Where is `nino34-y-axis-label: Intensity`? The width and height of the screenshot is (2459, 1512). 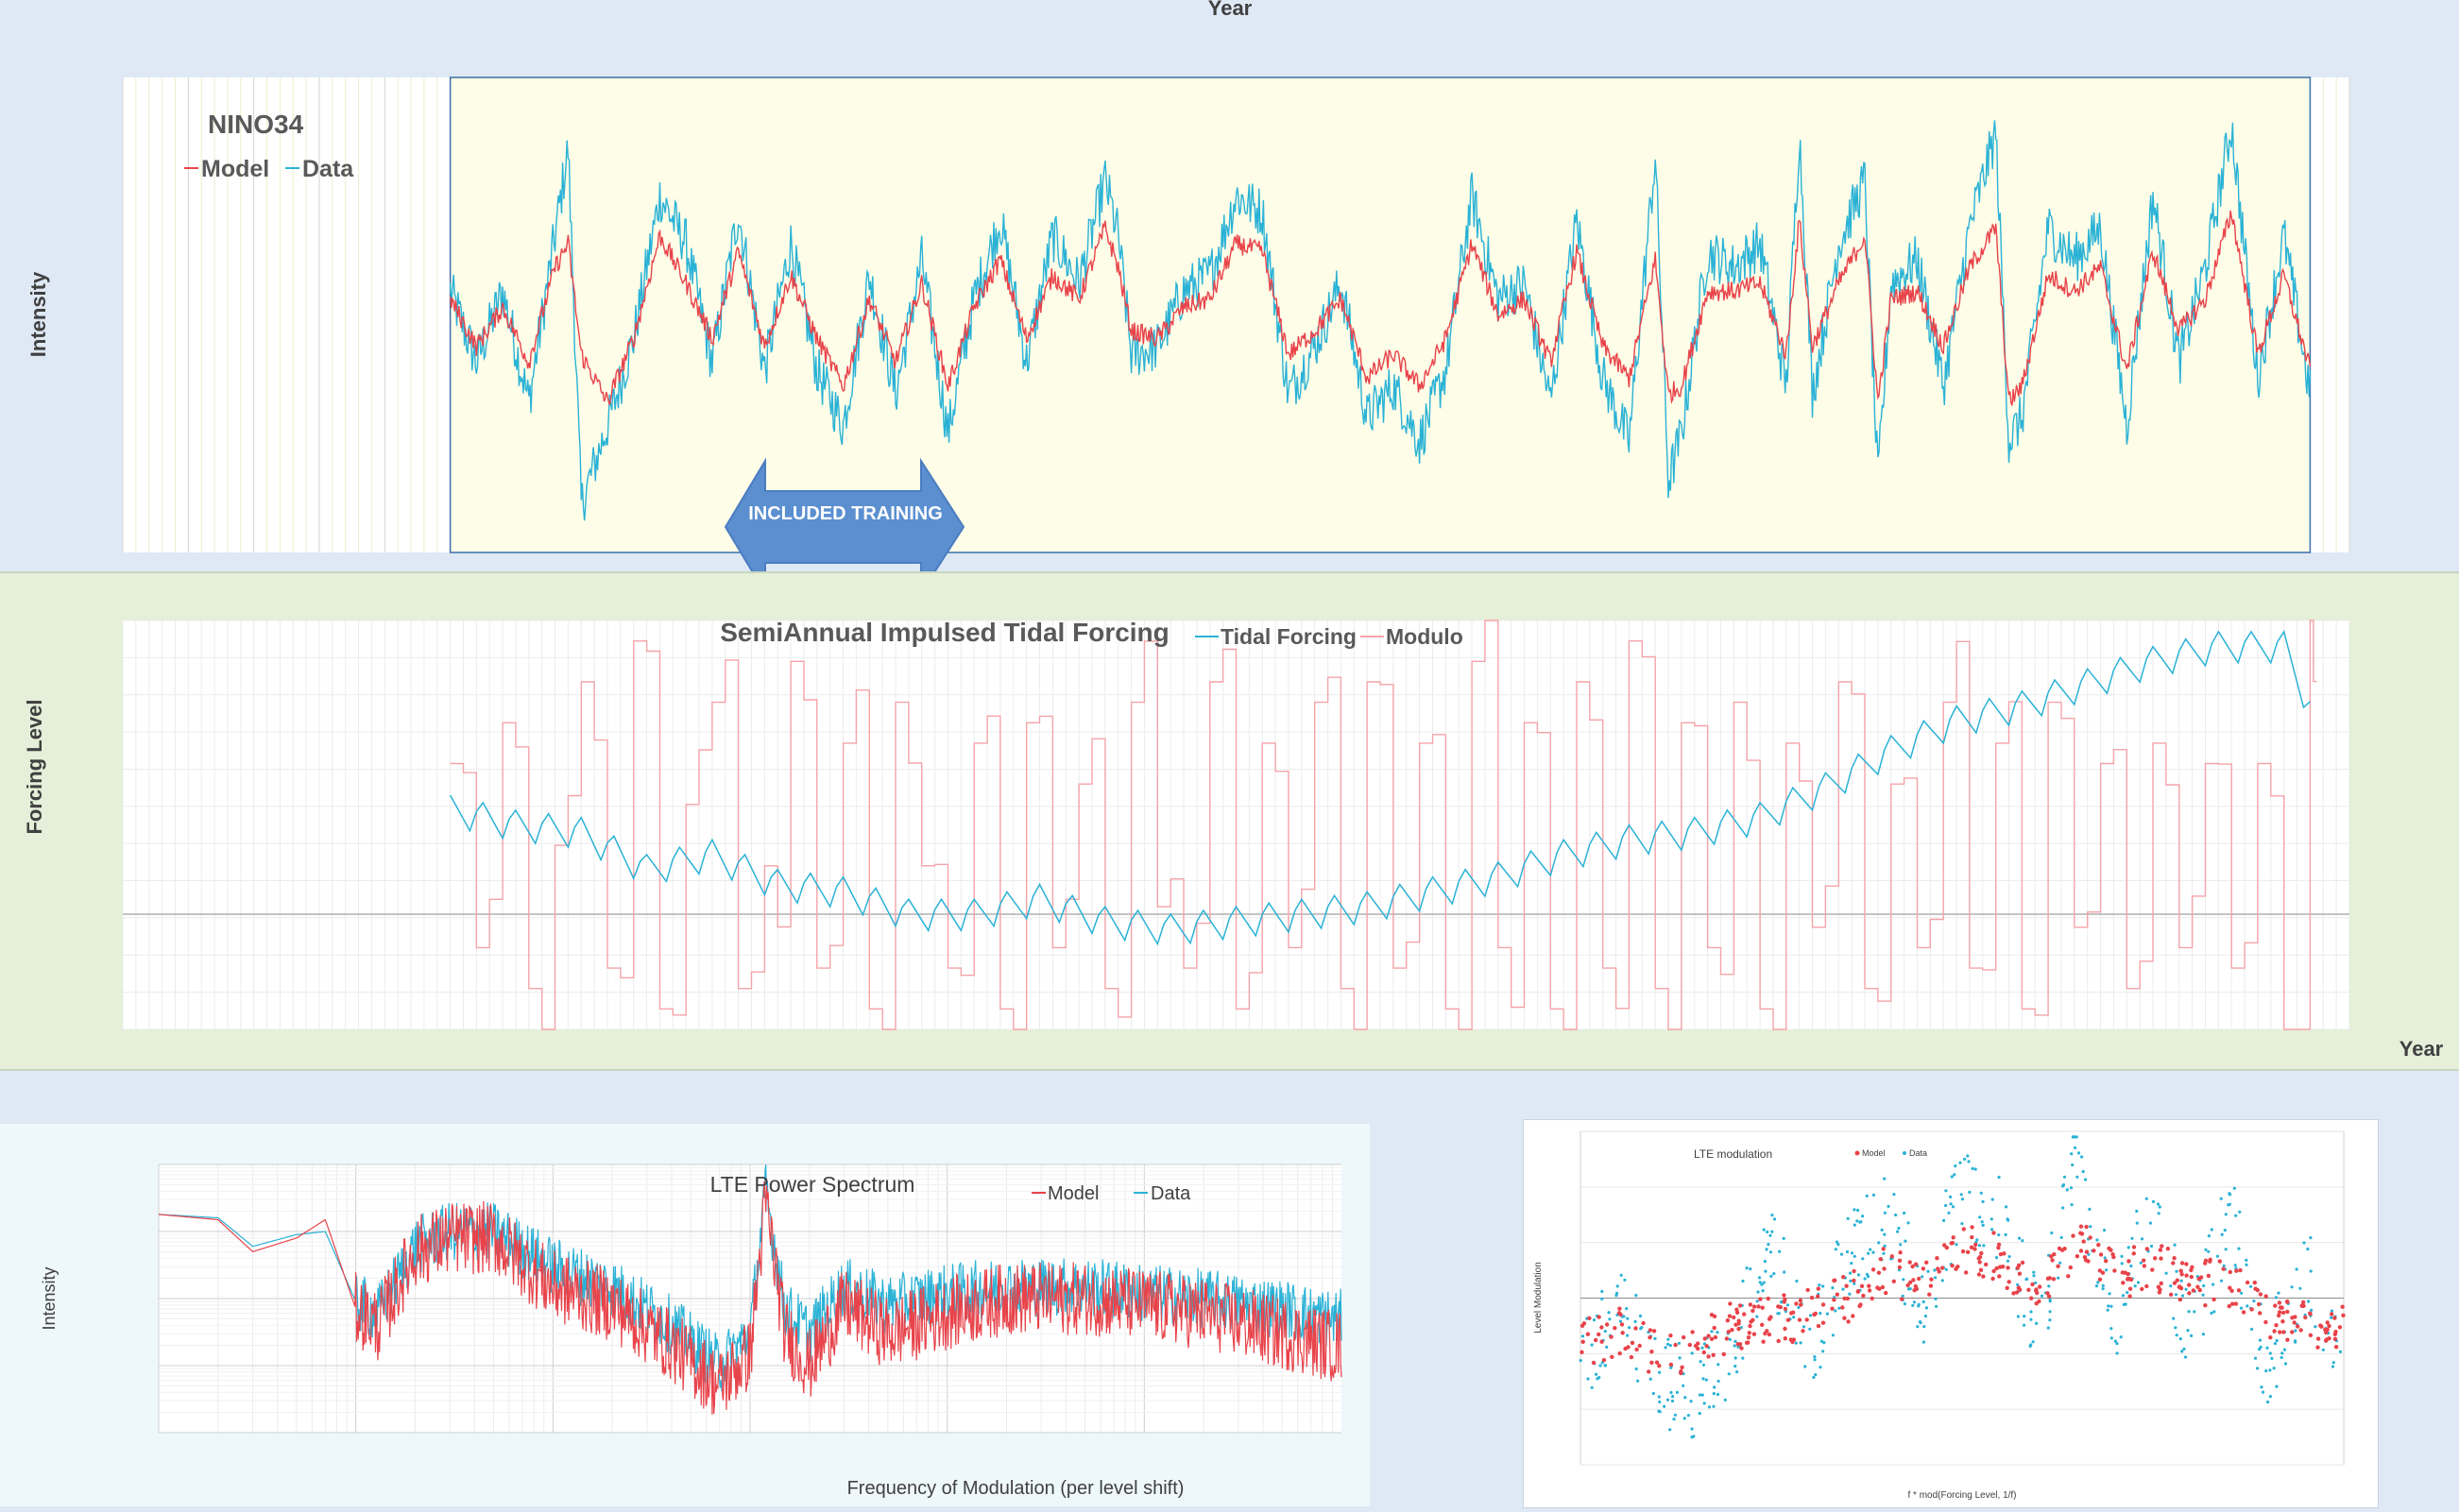
nino34-y-axis-label: Intensity is located at coordinates (38, 314).